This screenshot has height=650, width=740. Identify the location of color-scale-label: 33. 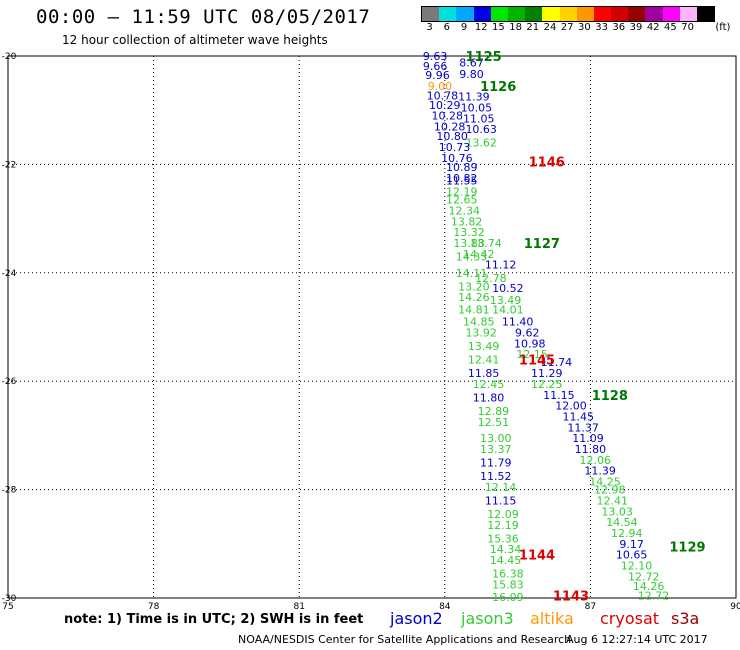
(601, 27).